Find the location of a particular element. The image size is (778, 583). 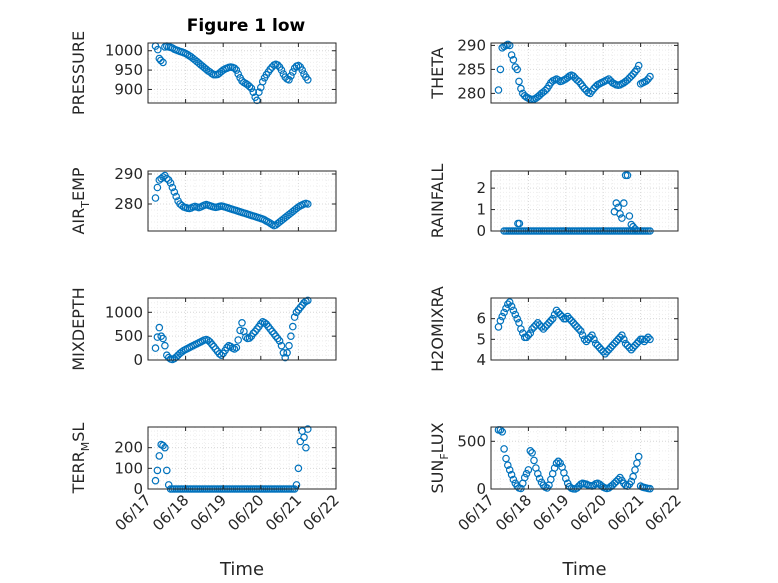

x-axis-label: Time is located at coordinates (241, 569).